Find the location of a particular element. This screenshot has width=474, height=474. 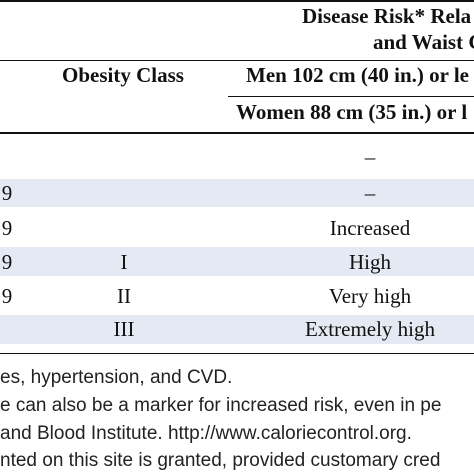

waist-heading: and Waist C is located at coordinates (423, 42).